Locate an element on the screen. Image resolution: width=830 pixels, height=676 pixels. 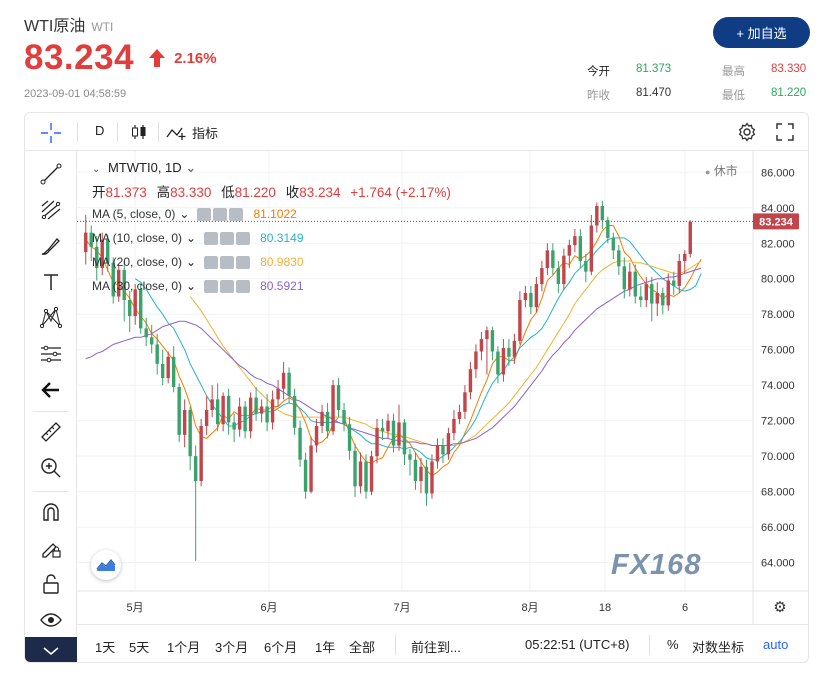
range-all: 全部 is located at coordinates (362, 647).